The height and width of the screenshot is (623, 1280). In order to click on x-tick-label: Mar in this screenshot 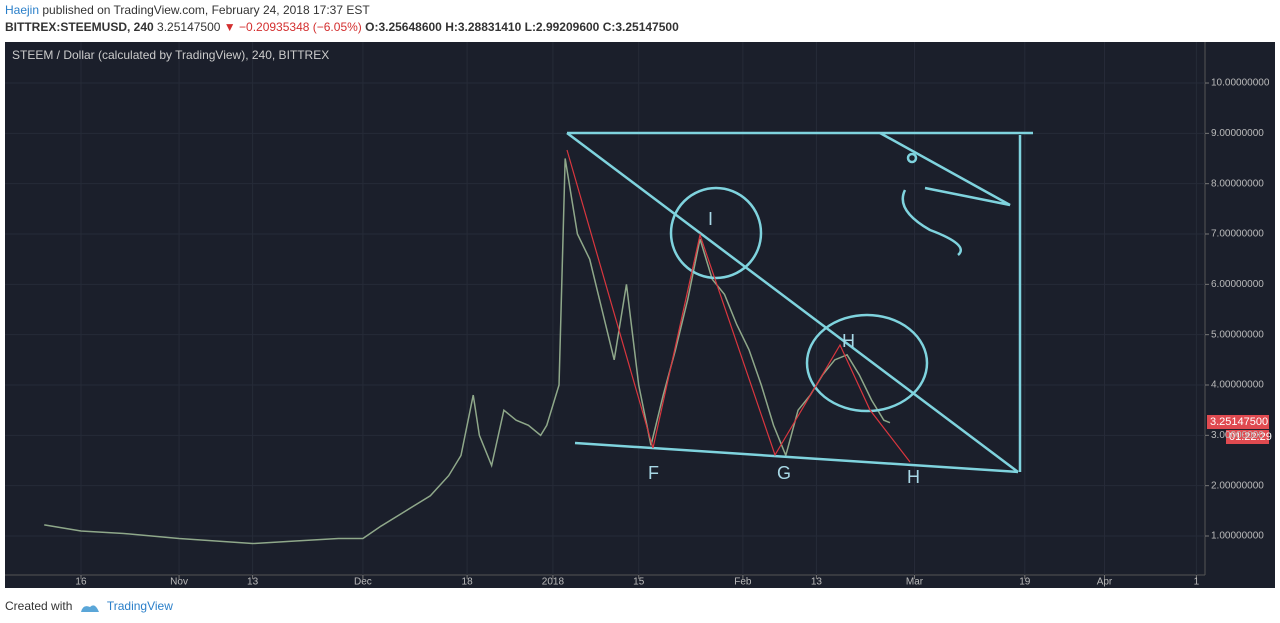, I will do `click(915, 582)`.